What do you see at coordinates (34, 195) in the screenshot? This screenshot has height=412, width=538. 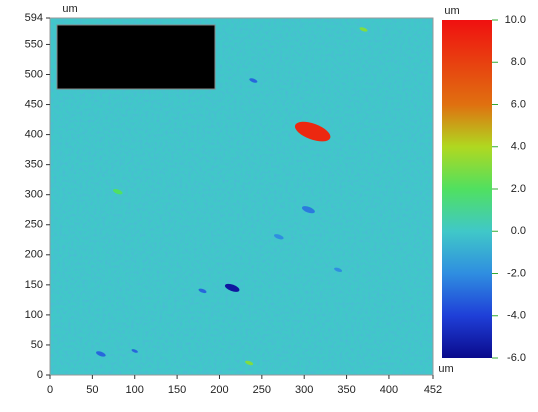 I see `y-tick-label: 300` at bounding box center [34, 195].